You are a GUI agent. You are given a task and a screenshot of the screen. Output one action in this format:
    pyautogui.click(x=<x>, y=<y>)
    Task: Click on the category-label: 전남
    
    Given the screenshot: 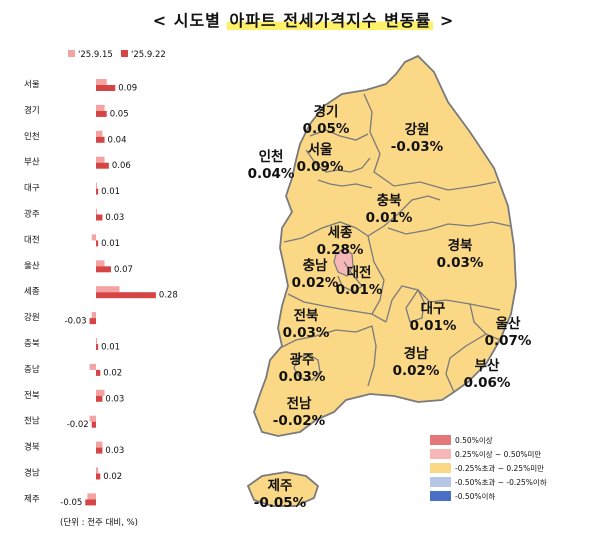 What is the action you would take?
    pyautogui.click(x=32, y=421)
    